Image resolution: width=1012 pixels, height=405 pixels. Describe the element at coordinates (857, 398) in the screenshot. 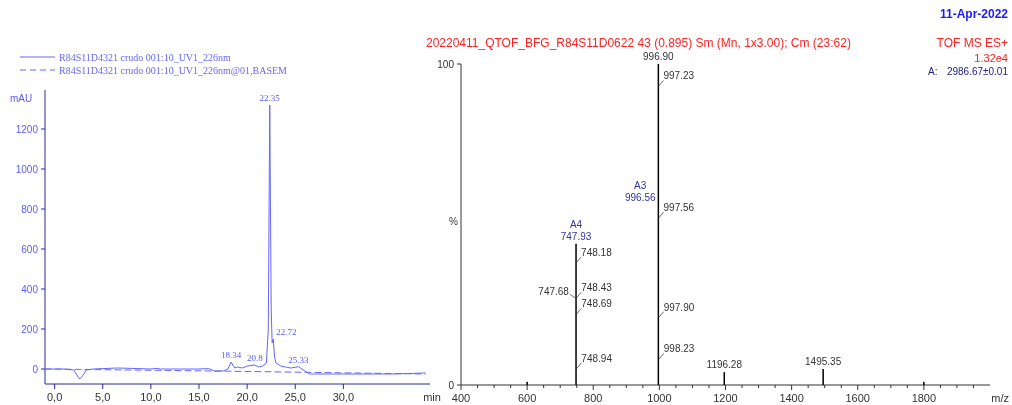

I see `x-tick-label: 1600` at that location.